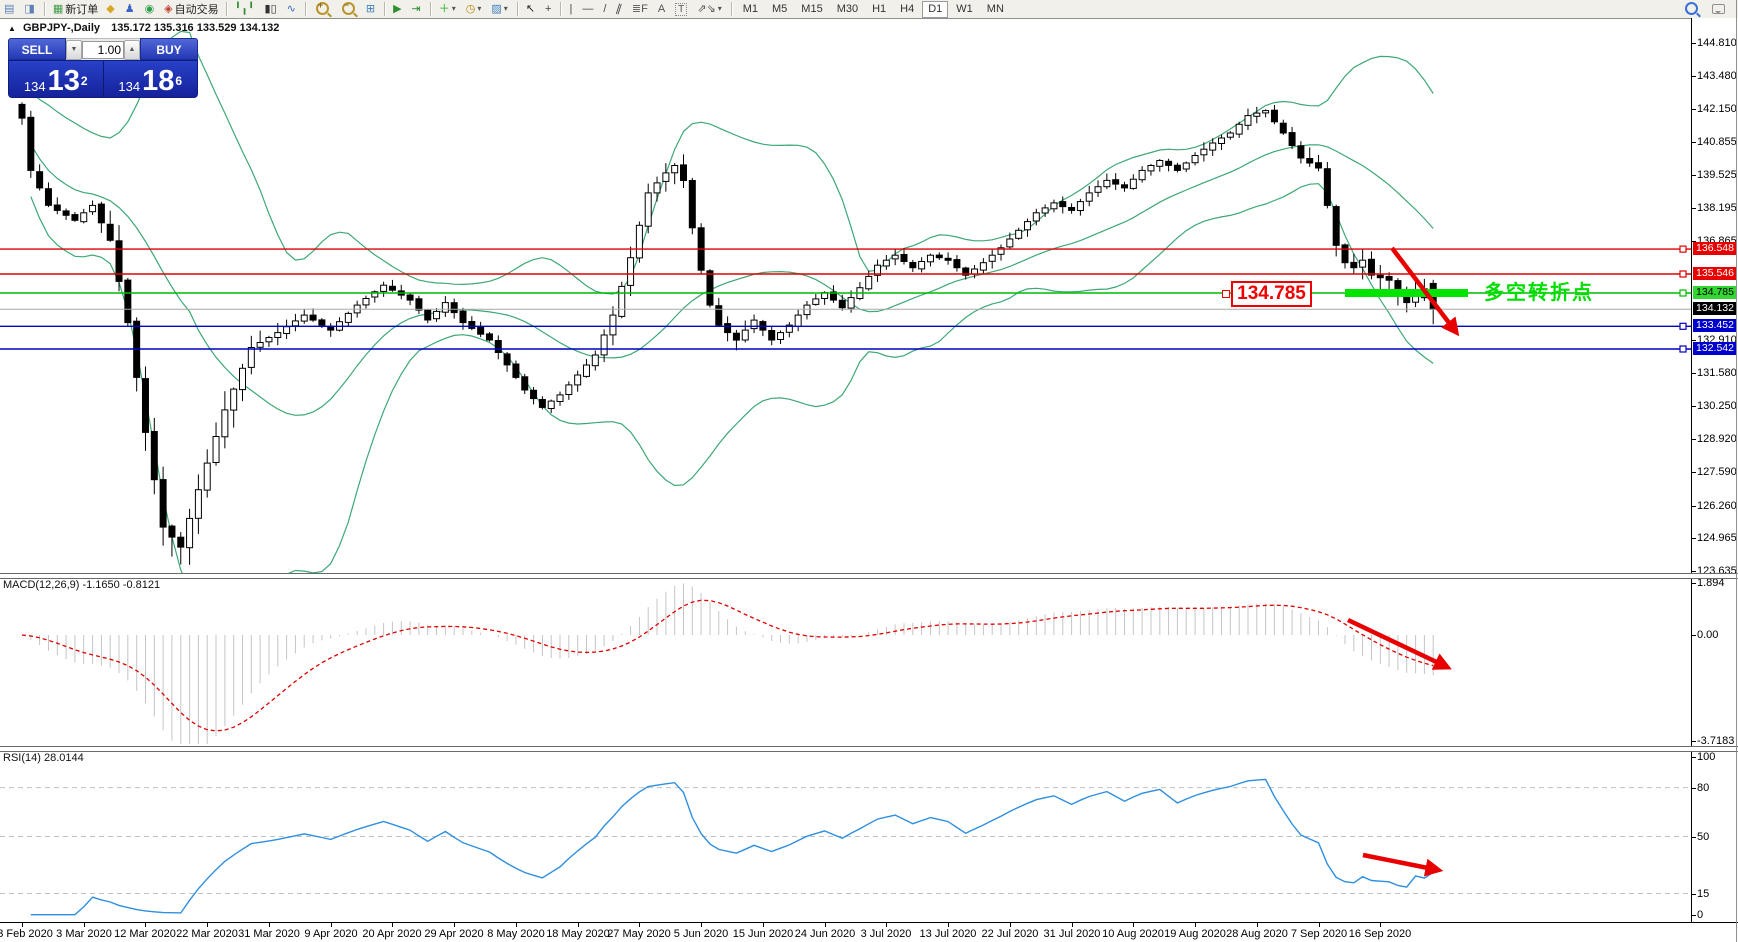  I want to click on periods-button: ◷, so click(470, 9).